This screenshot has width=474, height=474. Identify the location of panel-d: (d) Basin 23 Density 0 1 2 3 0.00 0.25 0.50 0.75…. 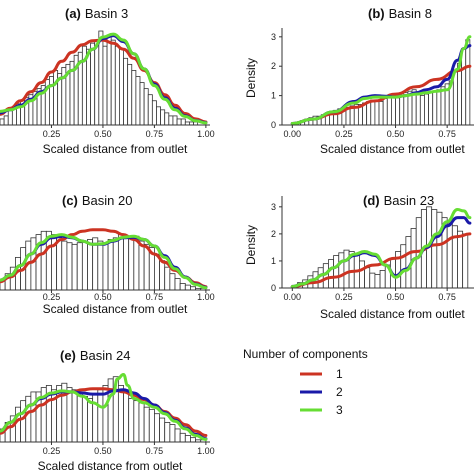
(359, 257).